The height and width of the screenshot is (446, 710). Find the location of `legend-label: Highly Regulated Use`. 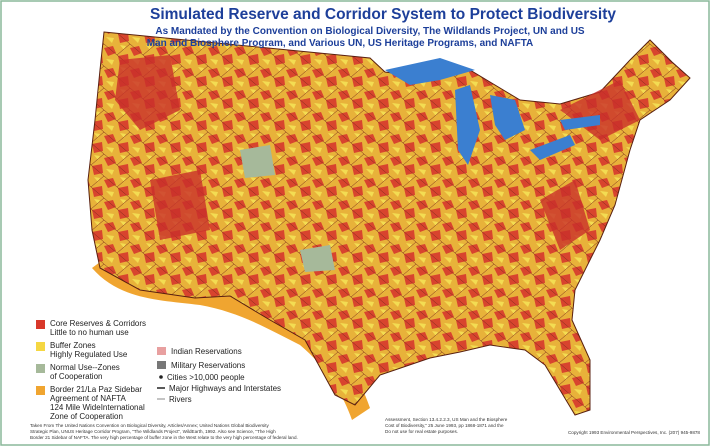

legend-label: Highly Regulated Use is located at coordinates (89, 354).